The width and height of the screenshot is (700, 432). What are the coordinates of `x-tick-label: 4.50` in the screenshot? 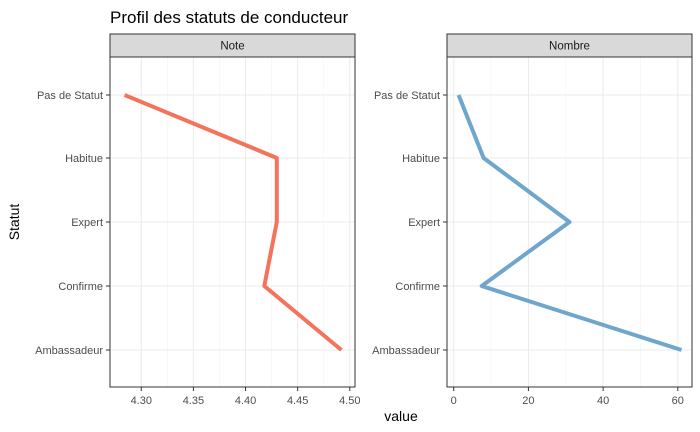 It's located at (349, 401).